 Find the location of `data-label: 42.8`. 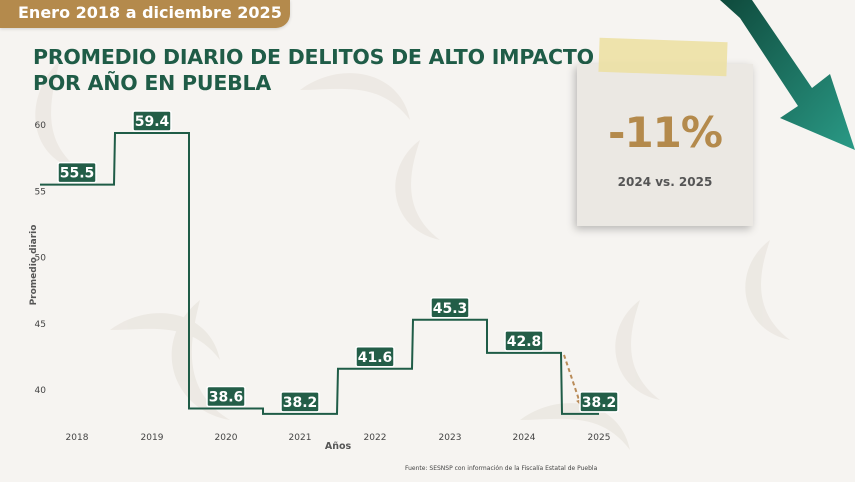

data-label: 42.8 is located at coordinates (524, 342).